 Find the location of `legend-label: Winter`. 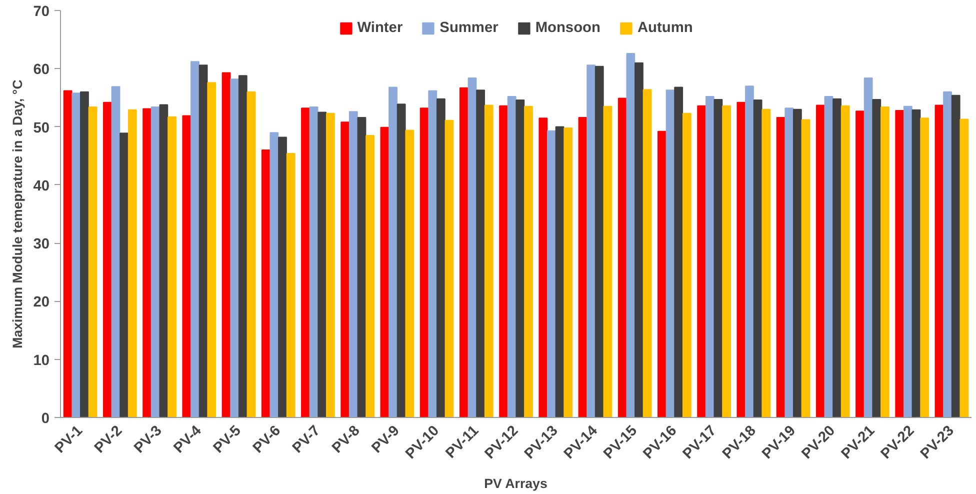

legend-label: Winter is located at coordinates (380, 28).